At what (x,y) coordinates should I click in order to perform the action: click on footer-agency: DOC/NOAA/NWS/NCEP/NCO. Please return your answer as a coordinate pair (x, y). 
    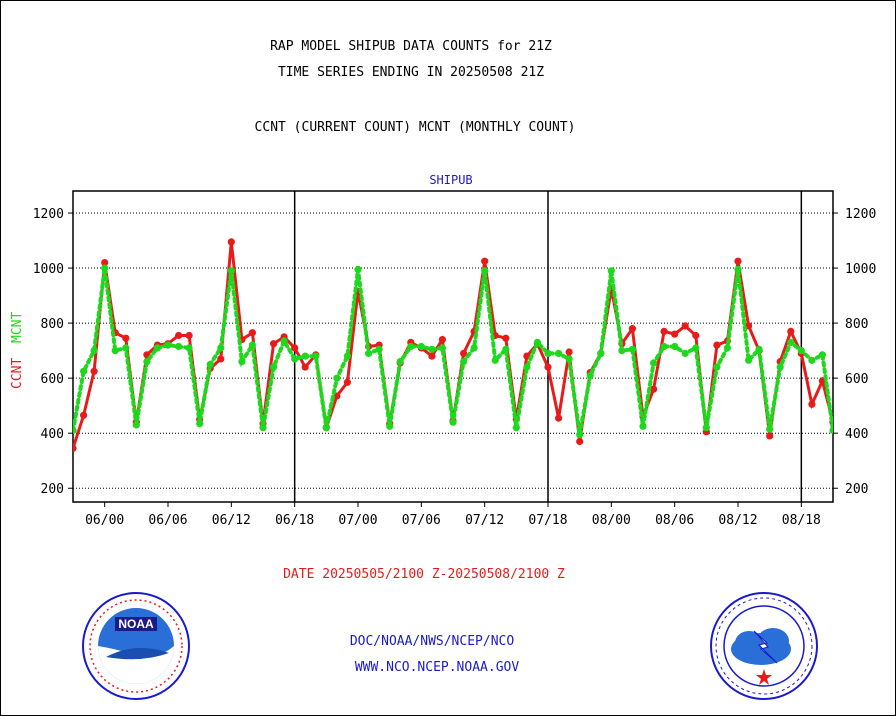
    Looking at the image, I should click on (432, 641).